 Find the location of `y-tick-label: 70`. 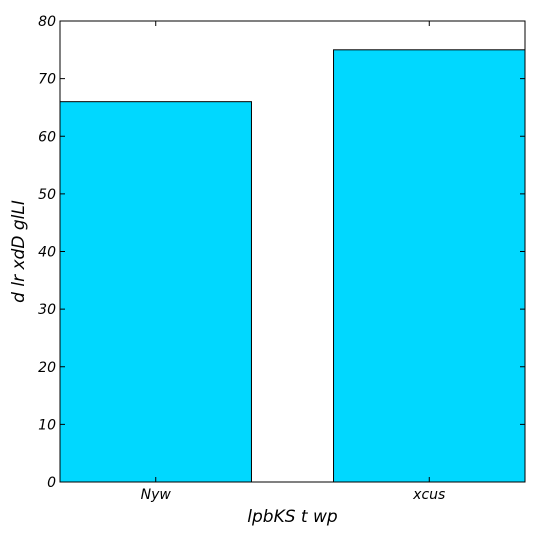

y-tick-label: 70 is located at coordinates (47, 80).